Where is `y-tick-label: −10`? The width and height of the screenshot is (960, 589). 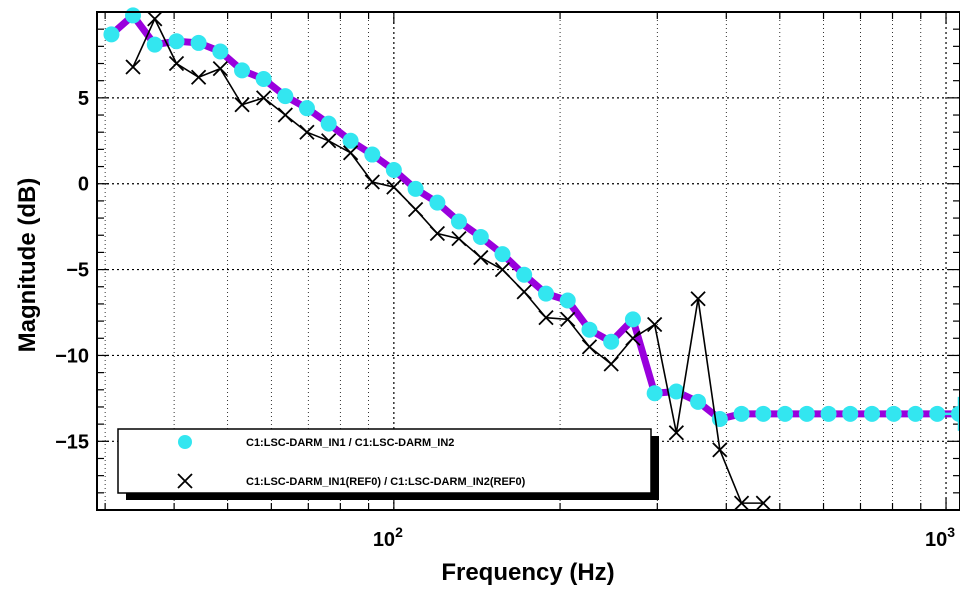 y-tick-label: −10 is located at coordinates (72, 356).